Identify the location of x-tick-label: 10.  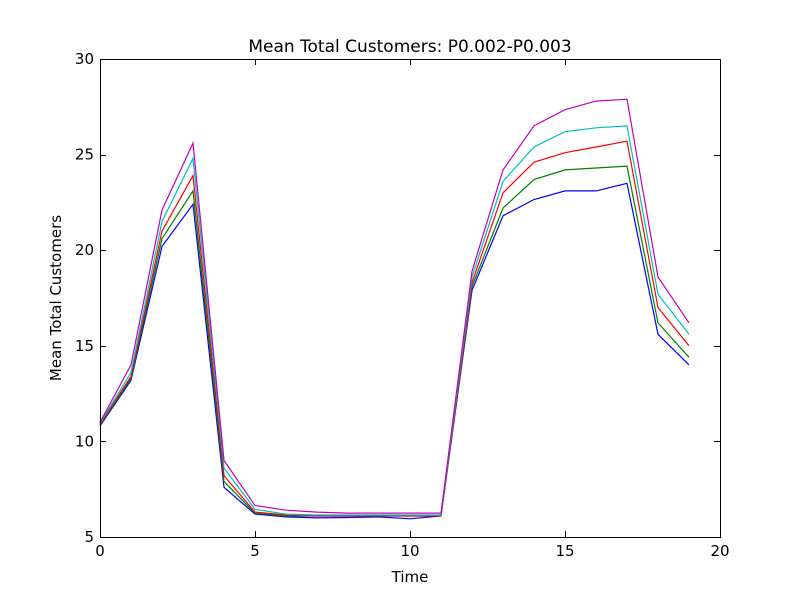
(409, 551).